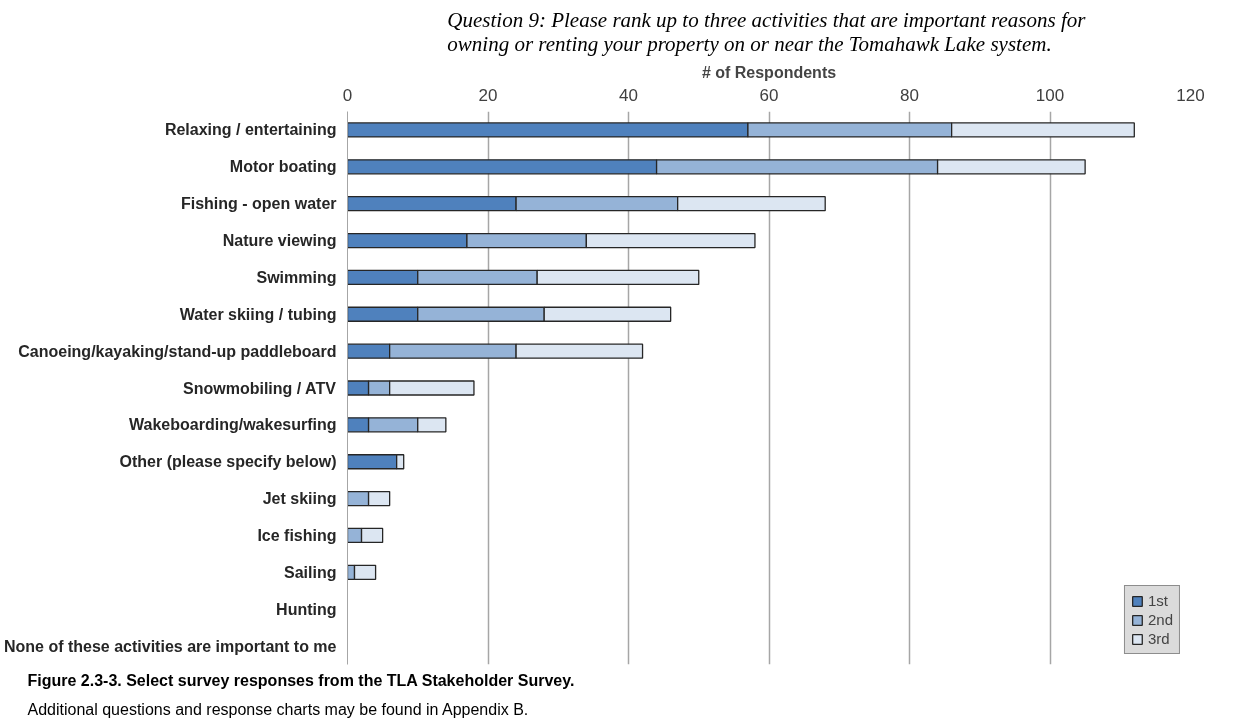  I want to click on x-tick-label: 0, so click(347, 95).